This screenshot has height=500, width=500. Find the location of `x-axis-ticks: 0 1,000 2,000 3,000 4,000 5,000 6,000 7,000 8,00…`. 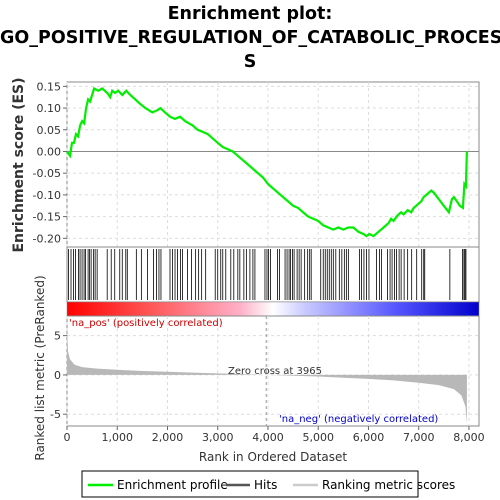

x-axis-ticks: 0 1,000 2,000 3,000 4,000 5,000 6,000 7,000 8,00… is located at coordinates (274, 435).